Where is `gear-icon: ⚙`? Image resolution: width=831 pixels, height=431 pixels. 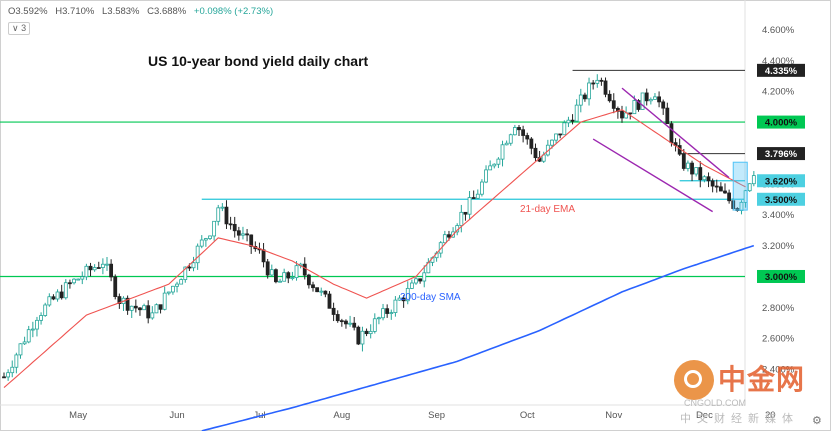 gear-icon: ⚙ is located at coordinates (817, 421).